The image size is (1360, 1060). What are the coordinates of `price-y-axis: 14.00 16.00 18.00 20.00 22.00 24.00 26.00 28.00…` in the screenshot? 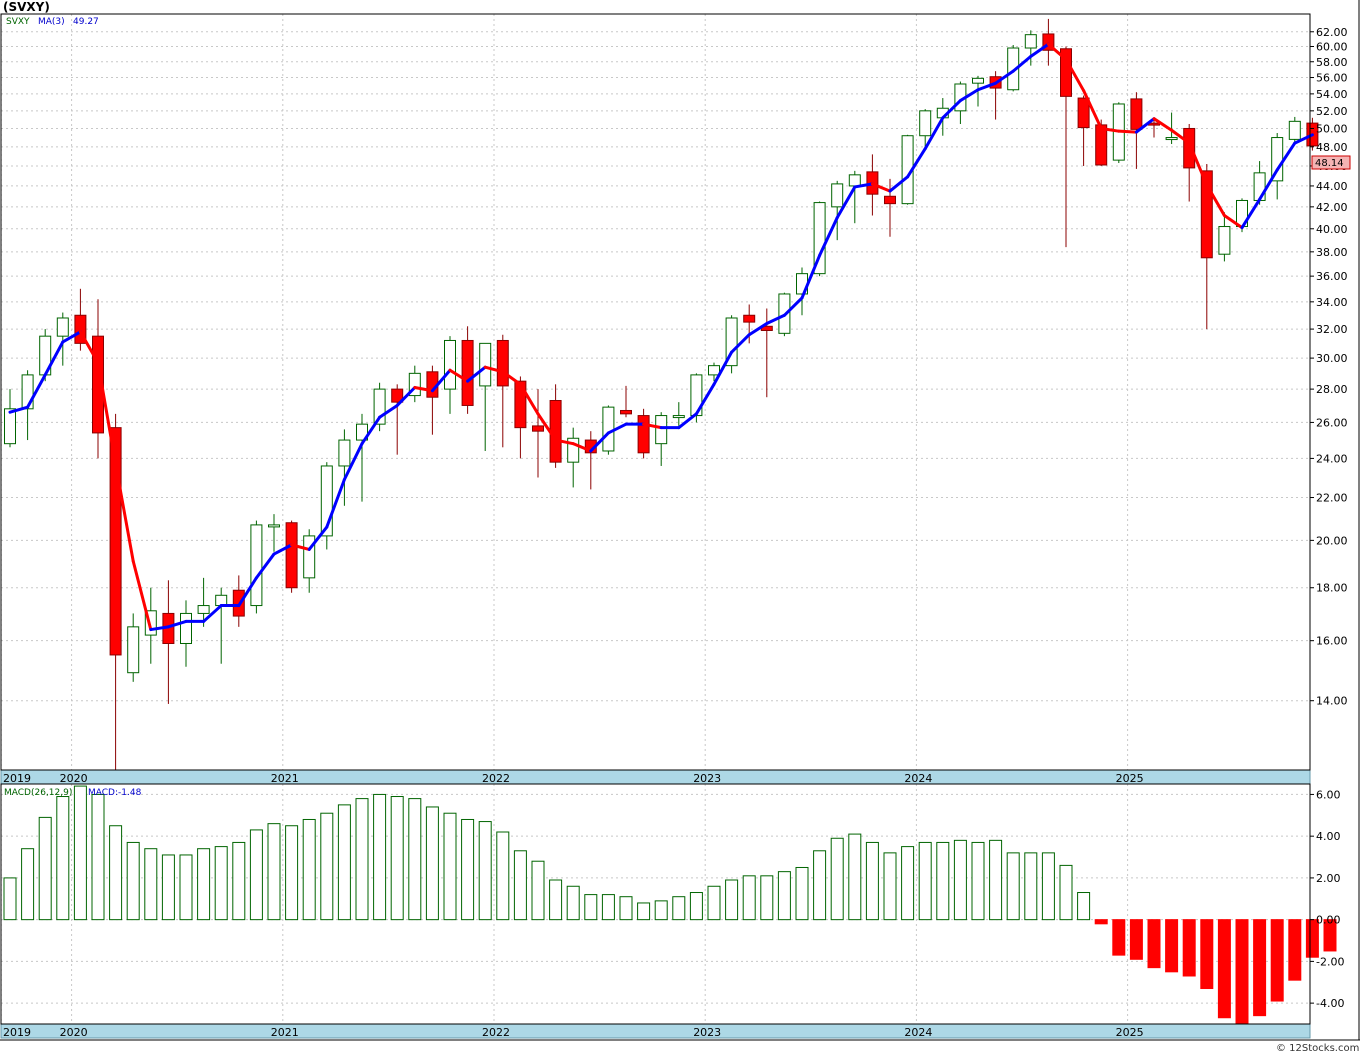 It's located at (1329, 367).